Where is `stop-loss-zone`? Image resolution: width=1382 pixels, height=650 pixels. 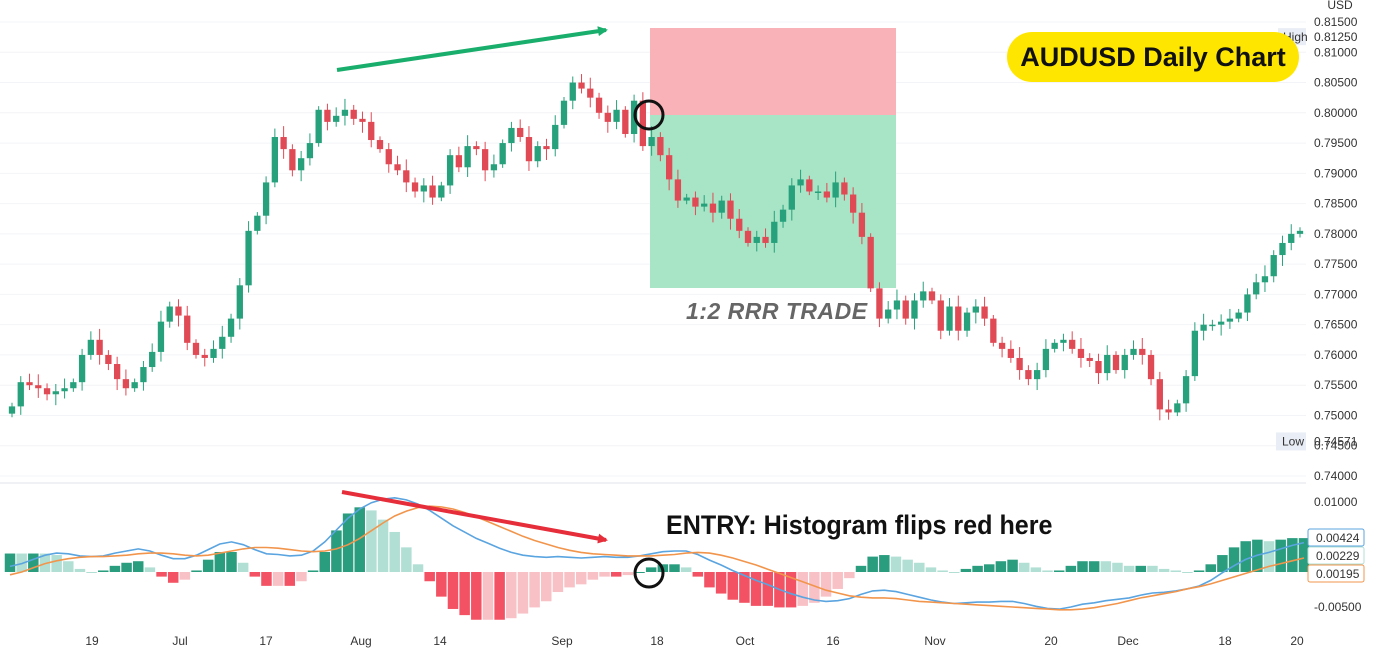
stop-loss-zone is located at coordinates (773, 71).